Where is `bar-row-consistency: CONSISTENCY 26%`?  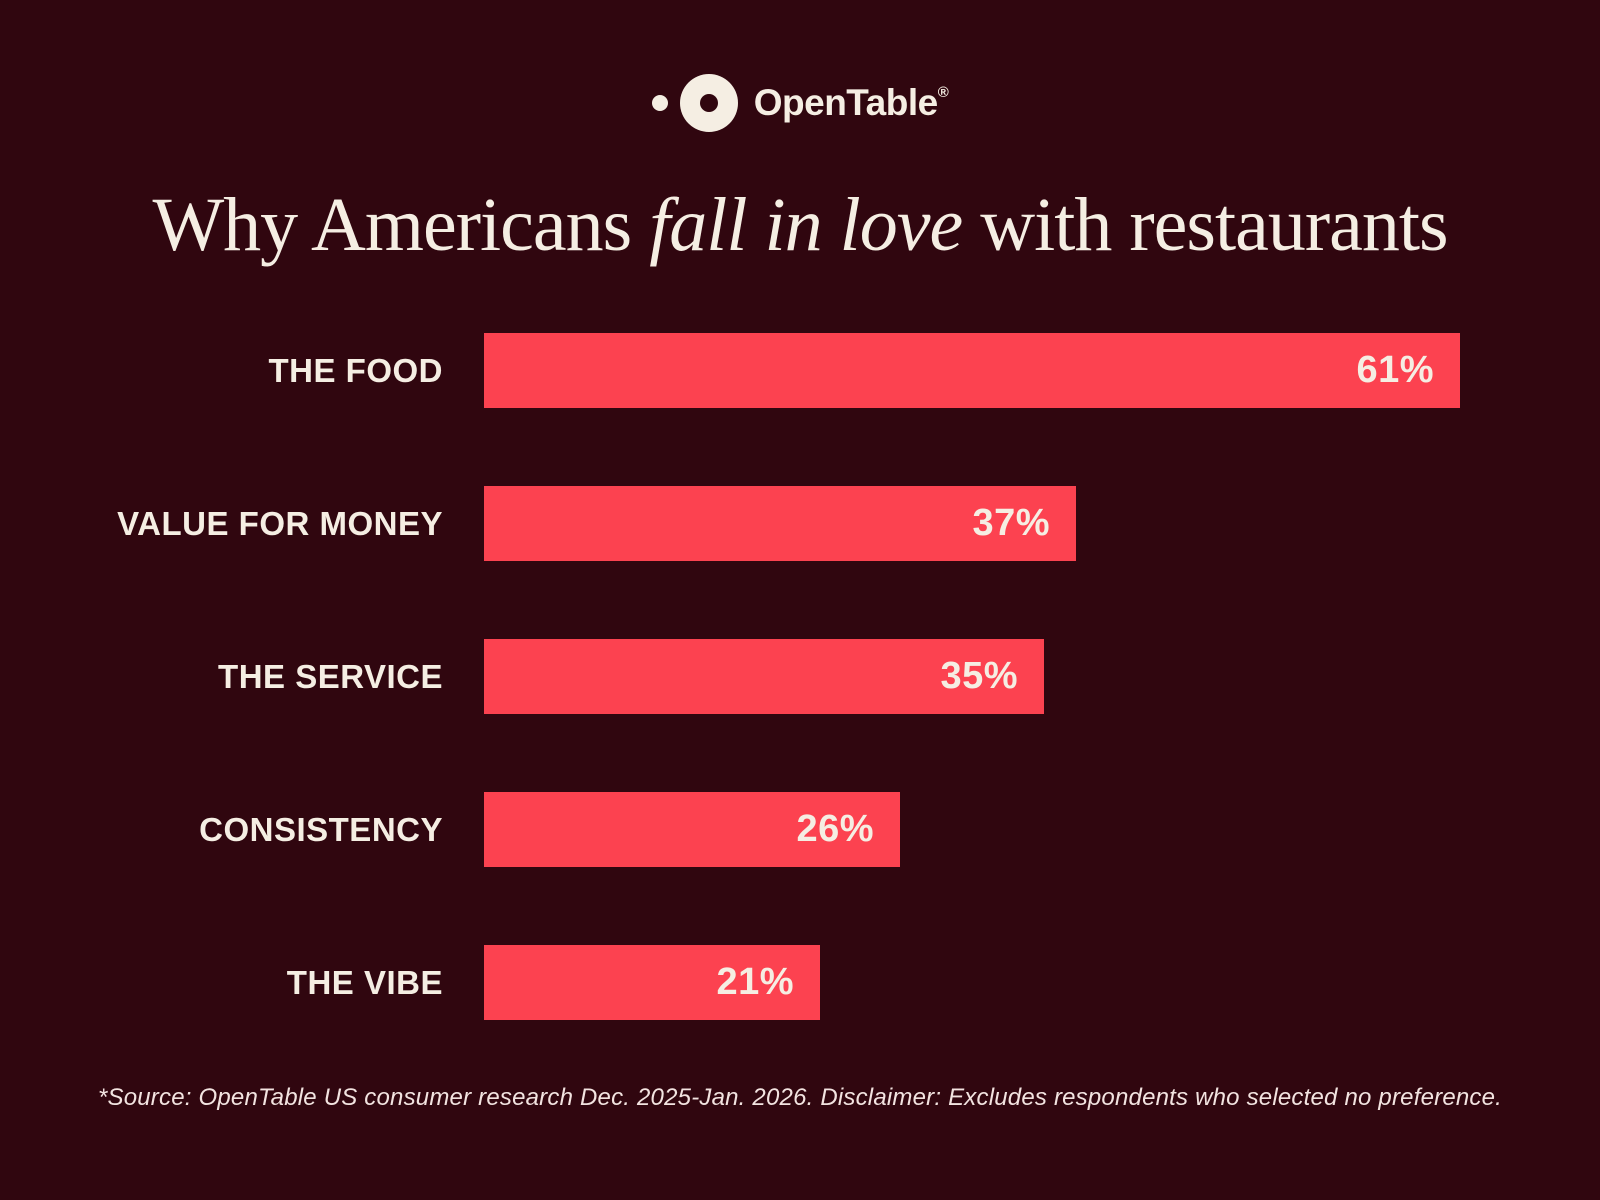 bar-row-consistency: CONSISTENCY 26% is located at coordinates (800, 830).